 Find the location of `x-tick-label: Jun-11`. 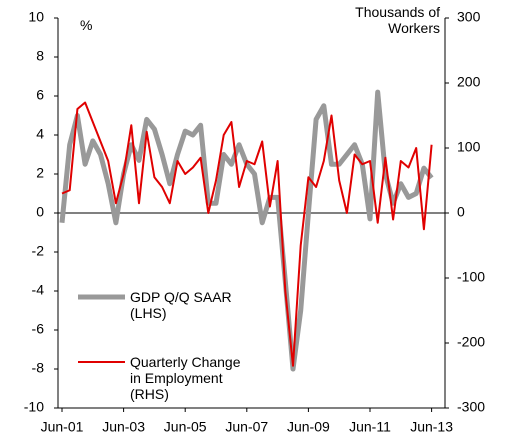

x-tick-label: Jun-11 is located at coordinates (370, 427).